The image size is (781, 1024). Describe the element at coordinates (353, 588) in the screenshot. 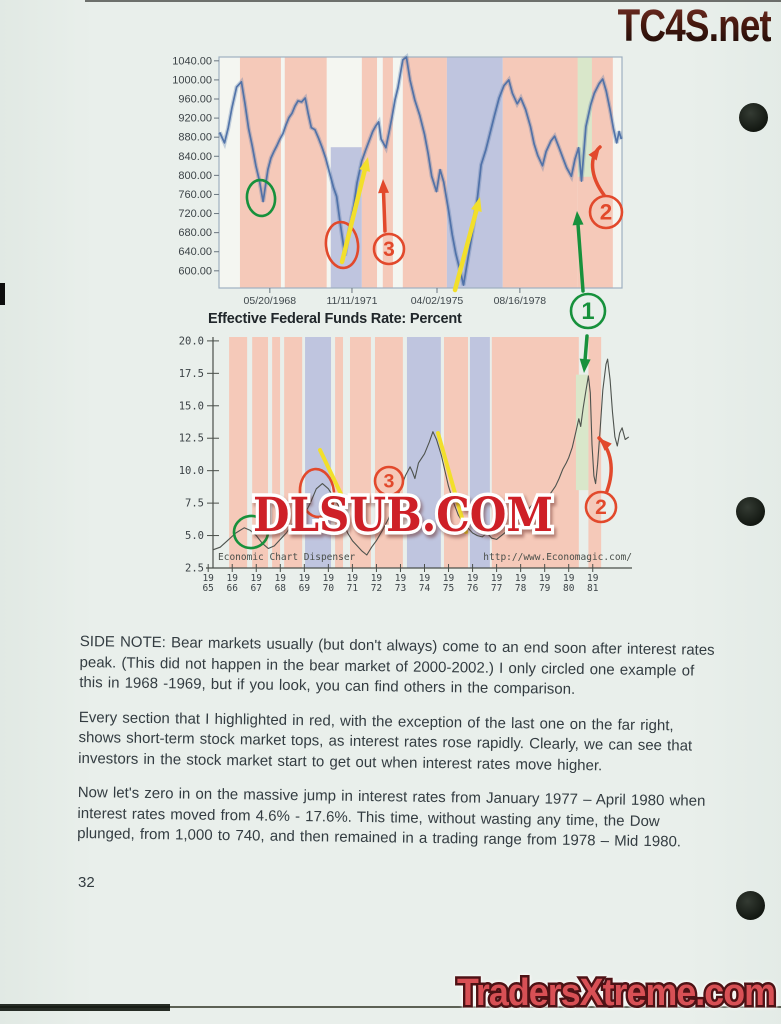

I see `x-tick-label-year: 71` at that location.